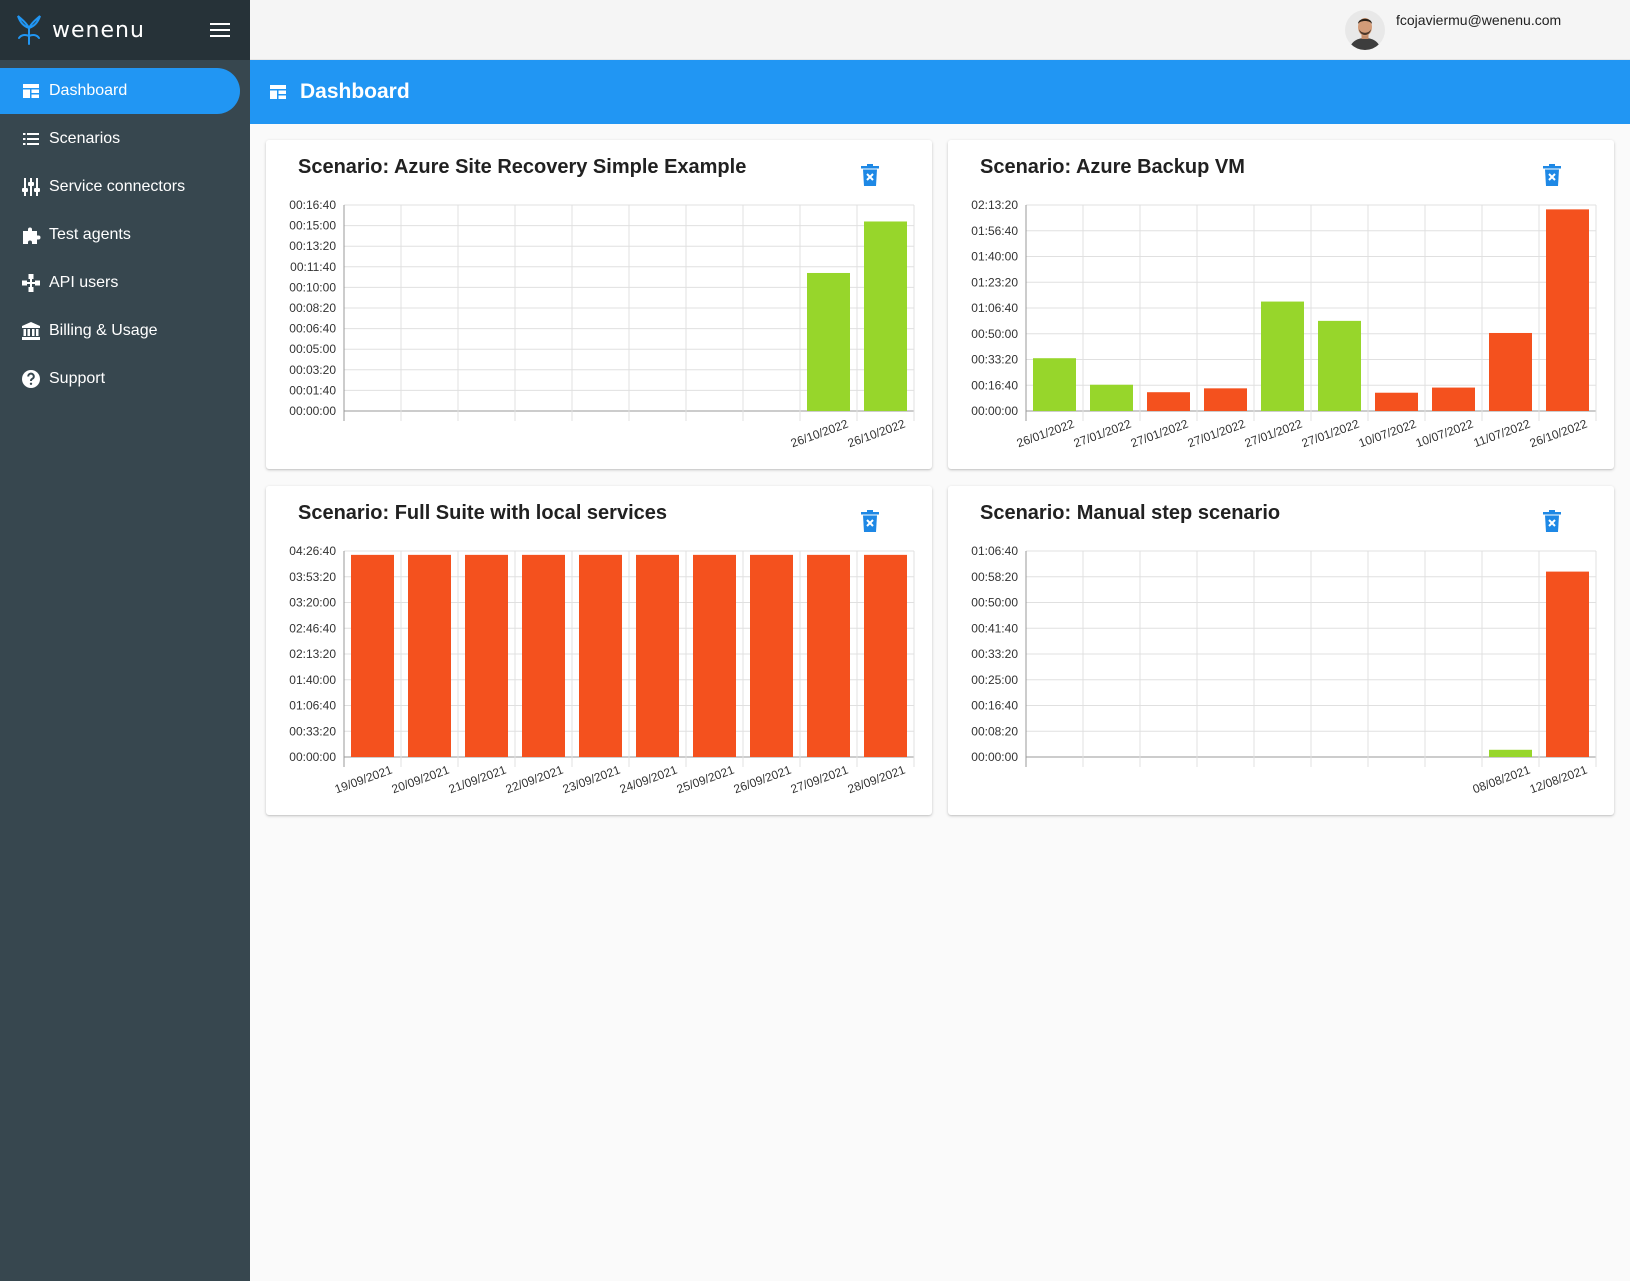 This screenshot has width=1630, height=1281. Describe the element at coordinates (1502, 780) in the screenshot. I see `x-tick-label: 08/08/2021` at that location.